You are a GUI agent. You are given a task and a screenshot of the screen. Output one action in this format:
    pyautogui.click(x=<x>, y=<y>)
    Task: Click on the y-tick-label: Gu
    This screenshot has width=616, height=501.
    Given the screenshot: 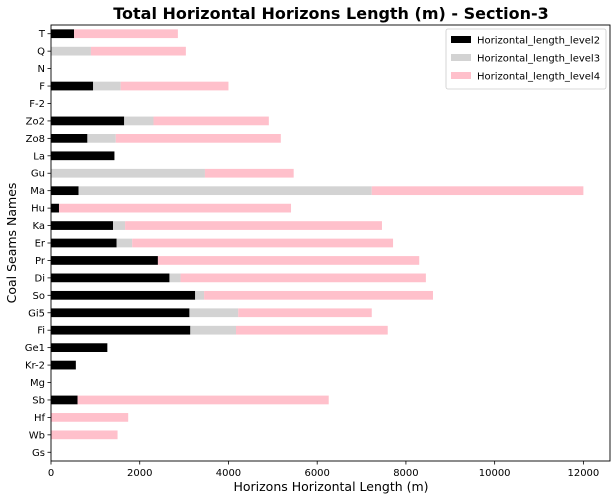 What is the action you would take?
    pyautogui.click(x=38, y=174)
    